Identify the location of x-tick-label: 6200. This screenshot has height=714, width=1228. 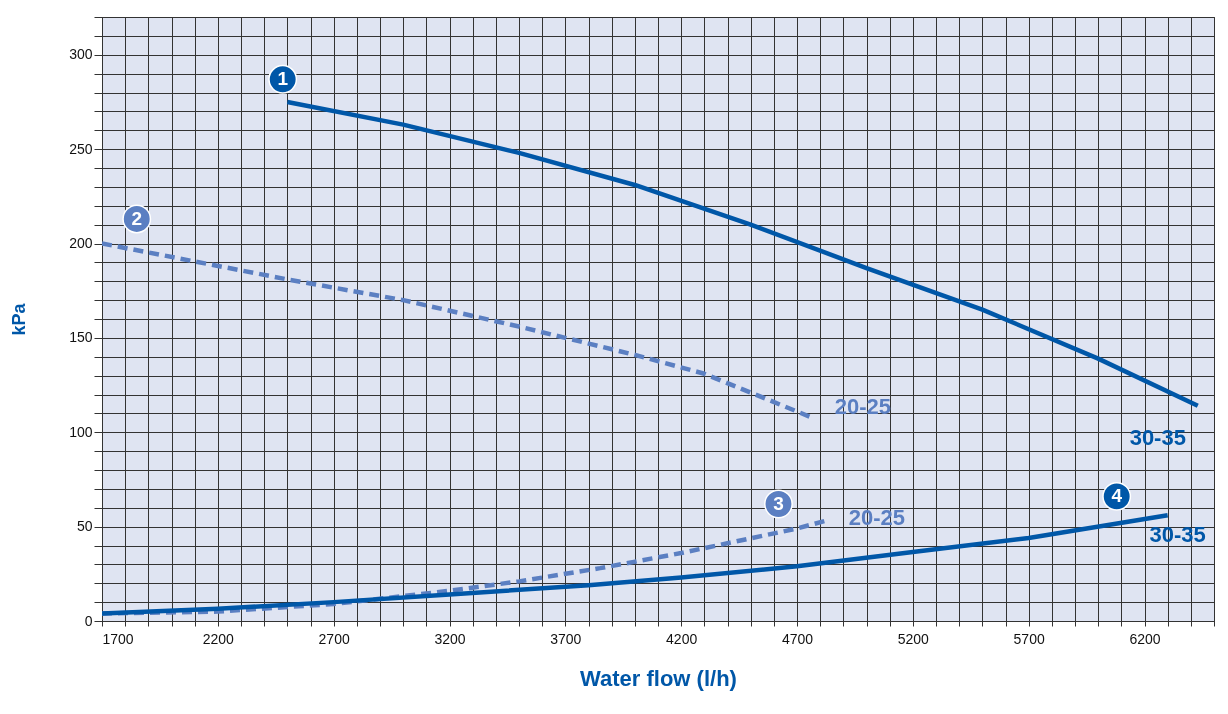
(1145, 638).